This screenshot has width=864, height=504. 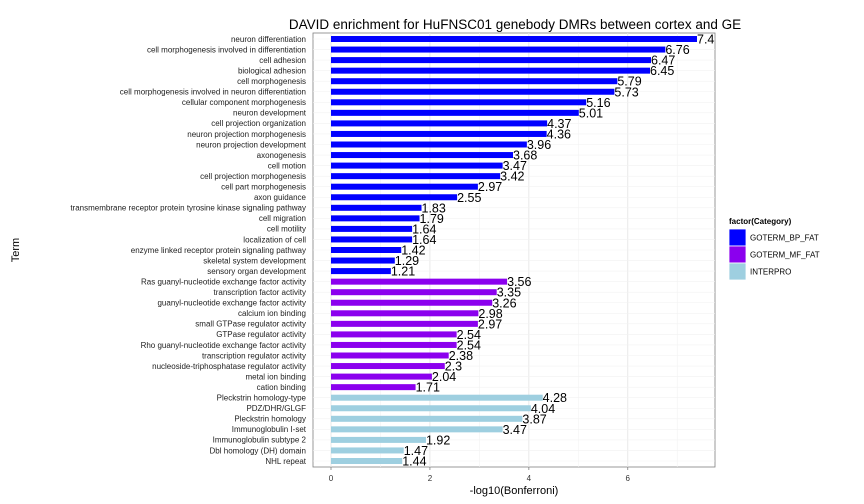 I want to click on term-label: biological adhesion, so click(x=272, y=70).